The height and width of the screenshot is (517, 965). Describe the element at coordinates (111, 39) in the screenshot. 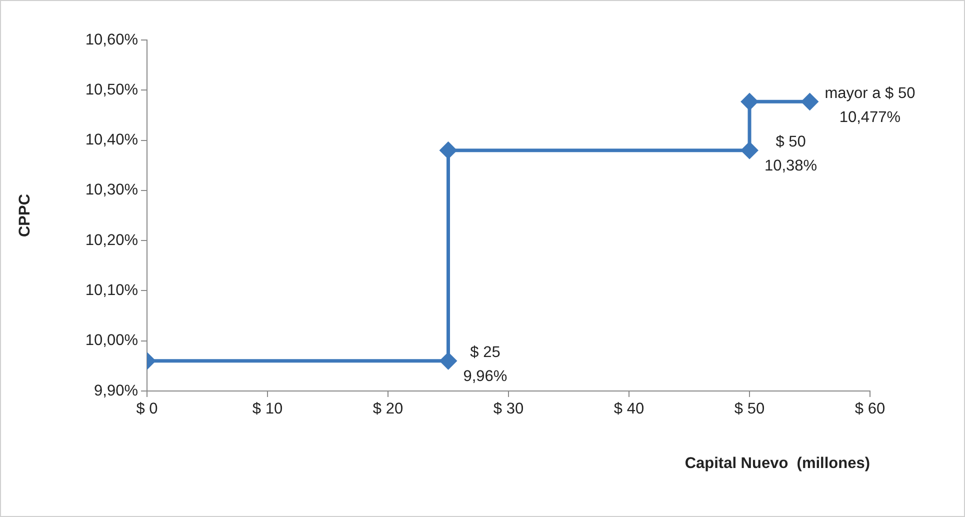

I see `y-tick-label: 10,60%` at that location.